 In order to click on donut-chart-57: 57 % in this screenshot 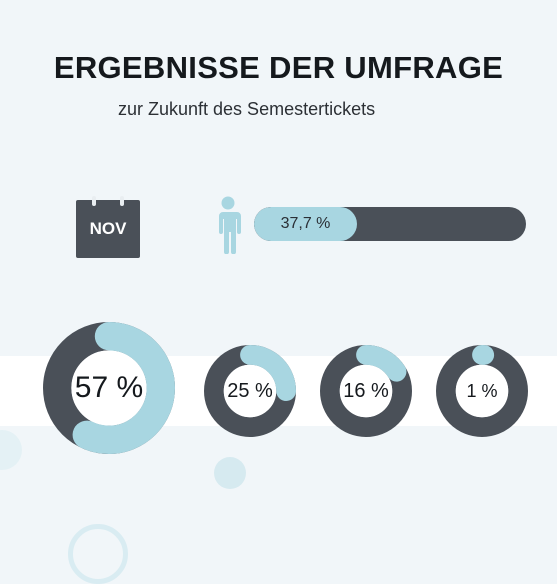, I will do `click(109, 388)`.